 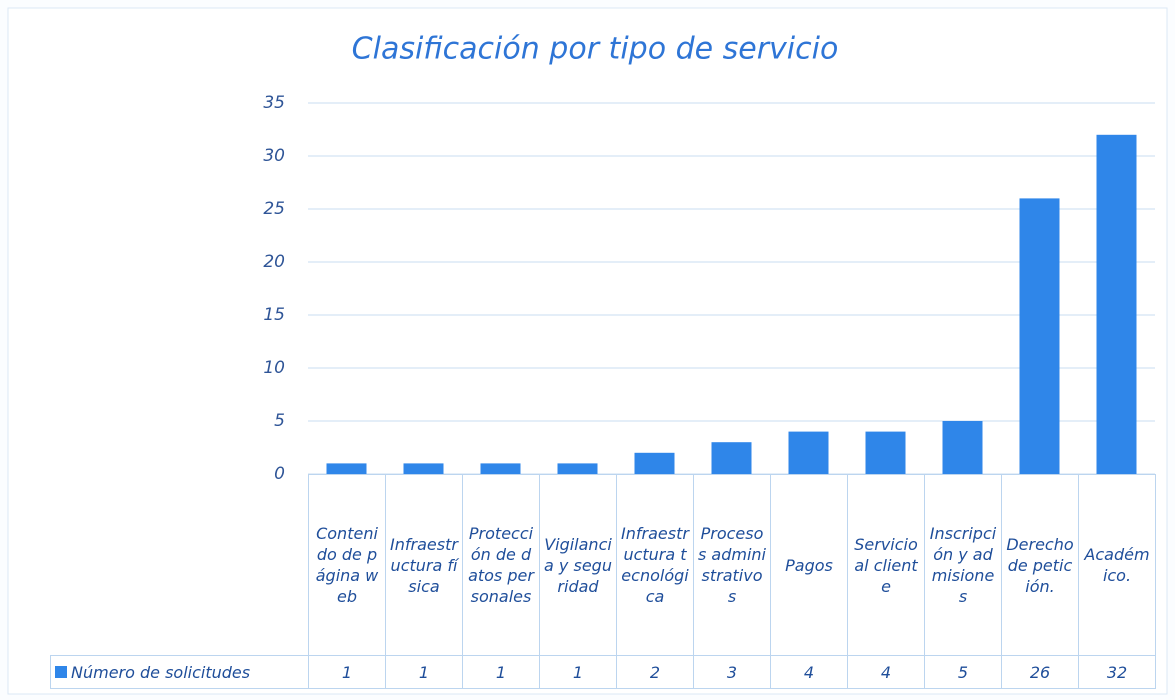 What do you see at coordinates (578, 565) in the screenshot?
I see `category-cell: Vigilancia y seguridad` at bounding box center [578, 565].